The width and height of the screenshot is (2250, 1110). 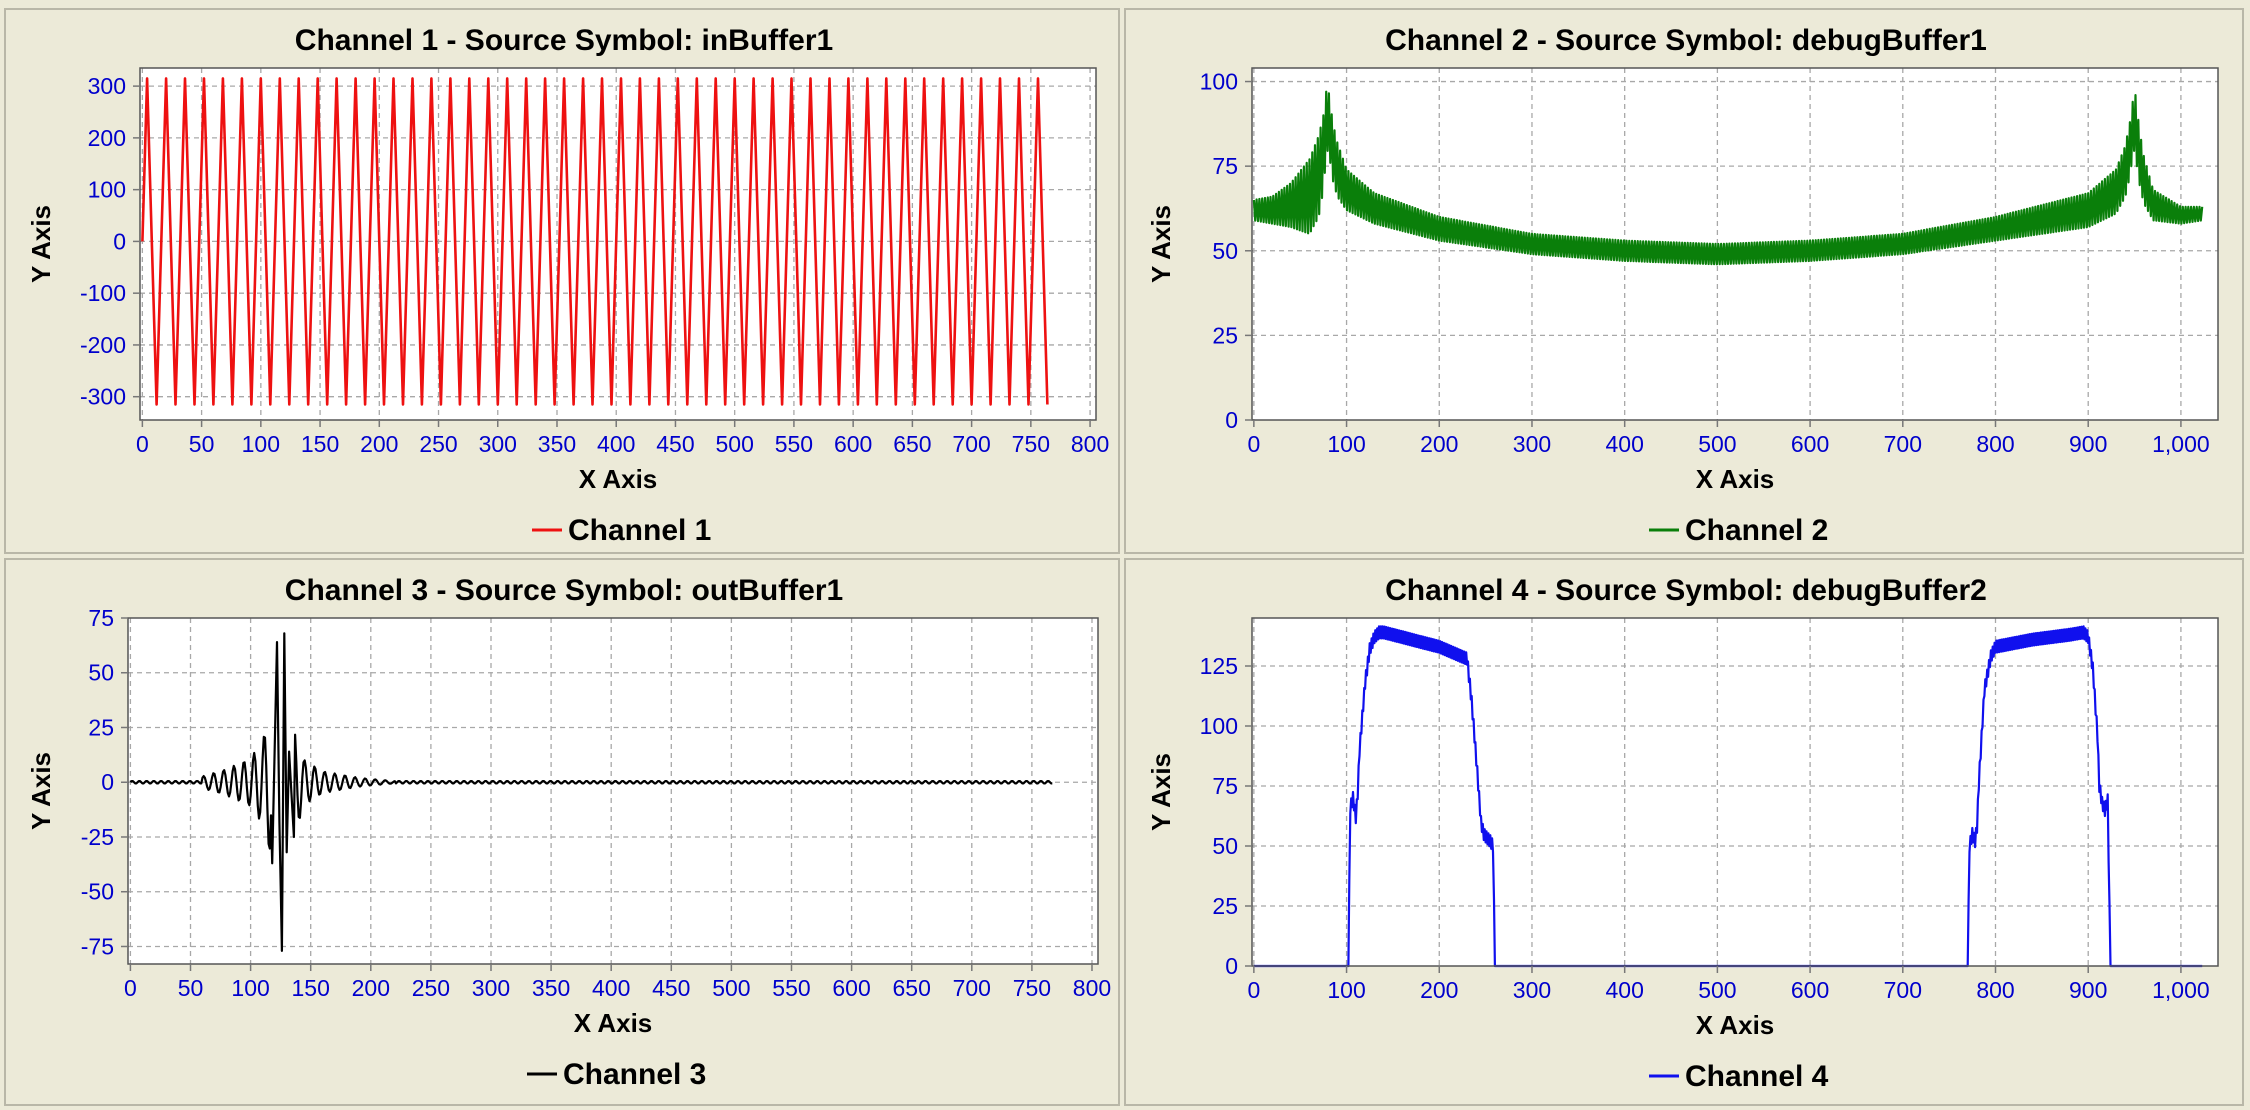 I want to click on x-tick-label: 750, so click(x=1031, y=444).